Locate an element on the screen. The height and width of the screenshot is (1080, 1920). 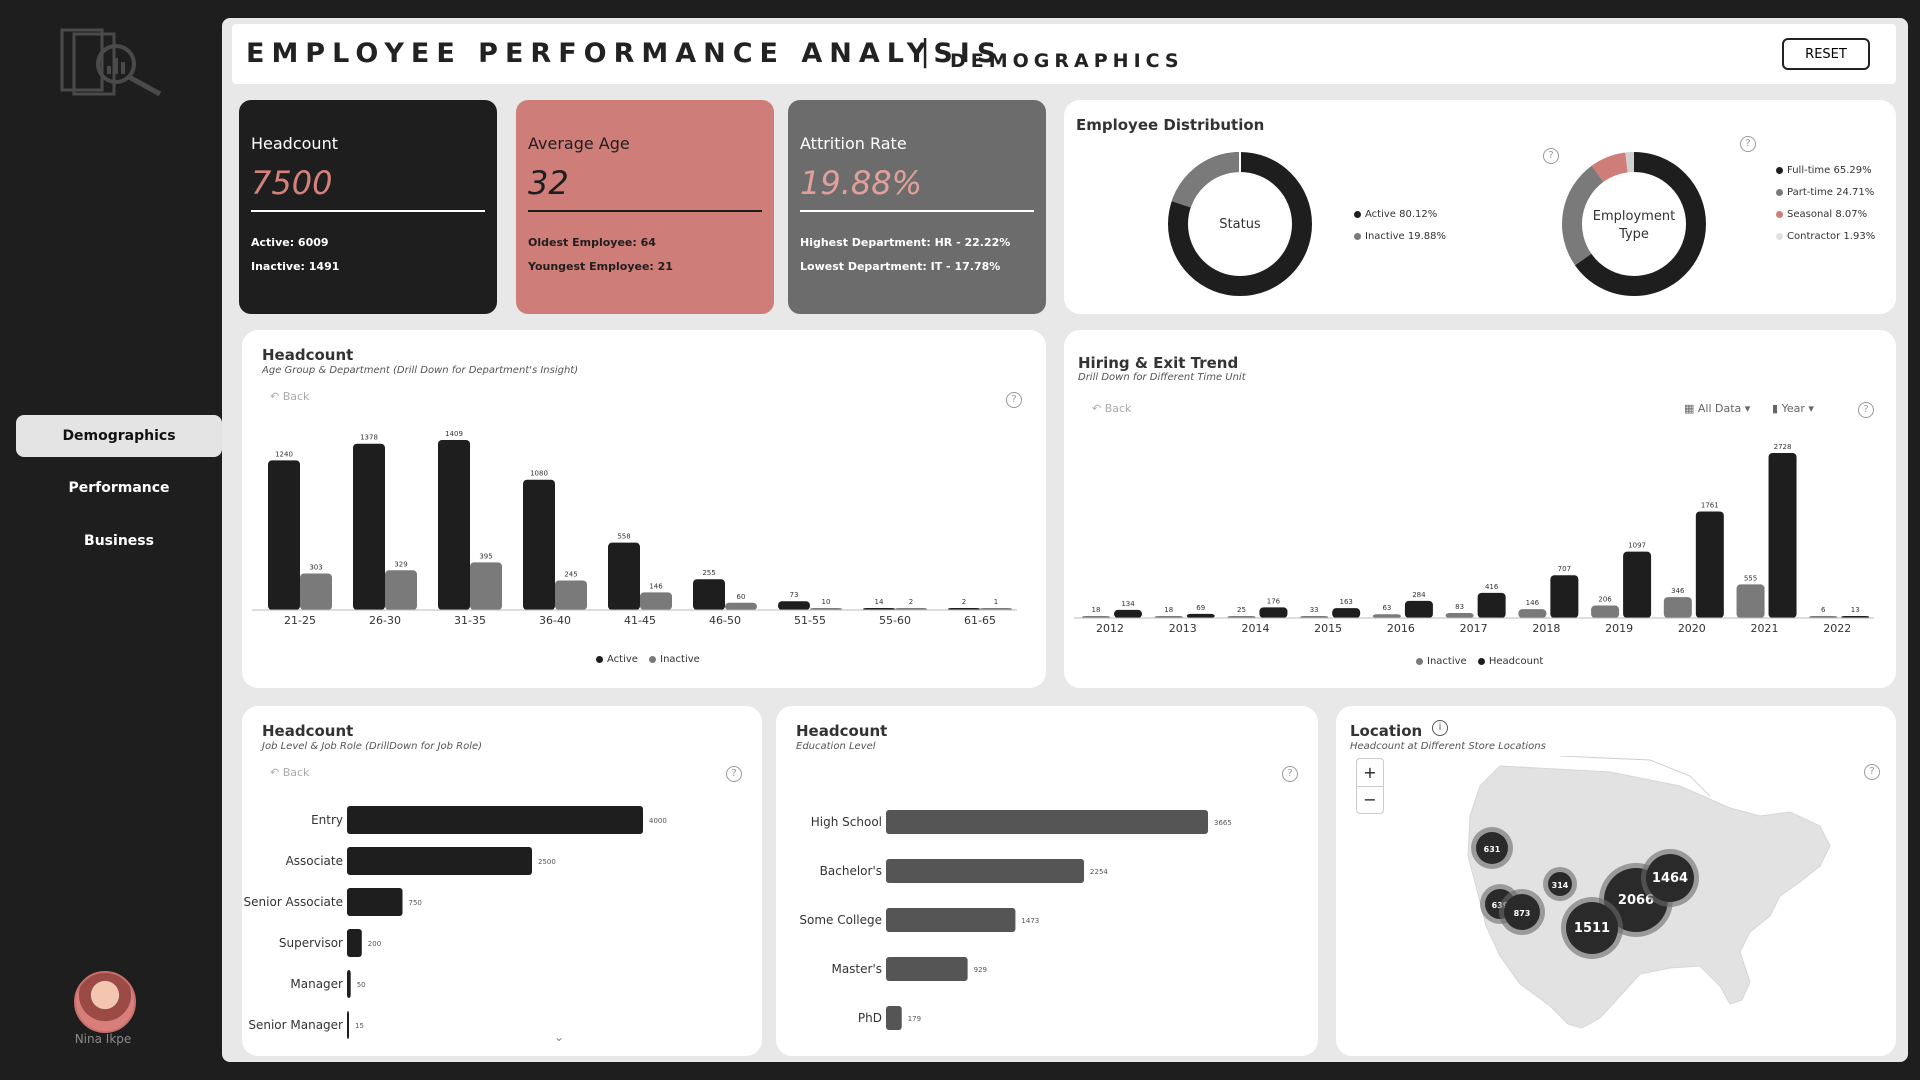
kpi-detail: Lowest Department: IT - 17.78% is located at coordinates (900, 266).